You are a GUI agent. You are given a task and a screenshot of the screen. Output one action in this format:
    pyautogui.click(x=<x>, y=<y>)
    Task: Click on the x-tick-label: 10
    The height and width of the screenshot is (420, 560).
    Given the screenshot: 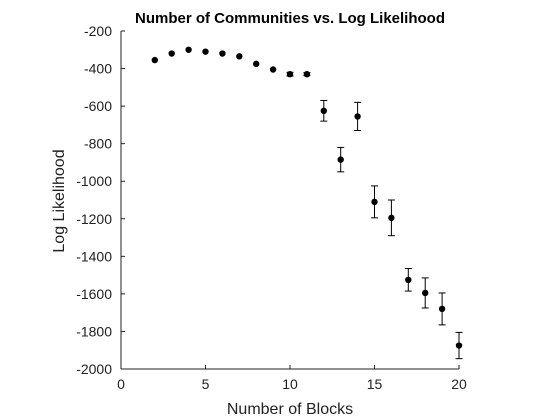 What is the action you would take?
    pyautogui.click(x=290, y=384)
    